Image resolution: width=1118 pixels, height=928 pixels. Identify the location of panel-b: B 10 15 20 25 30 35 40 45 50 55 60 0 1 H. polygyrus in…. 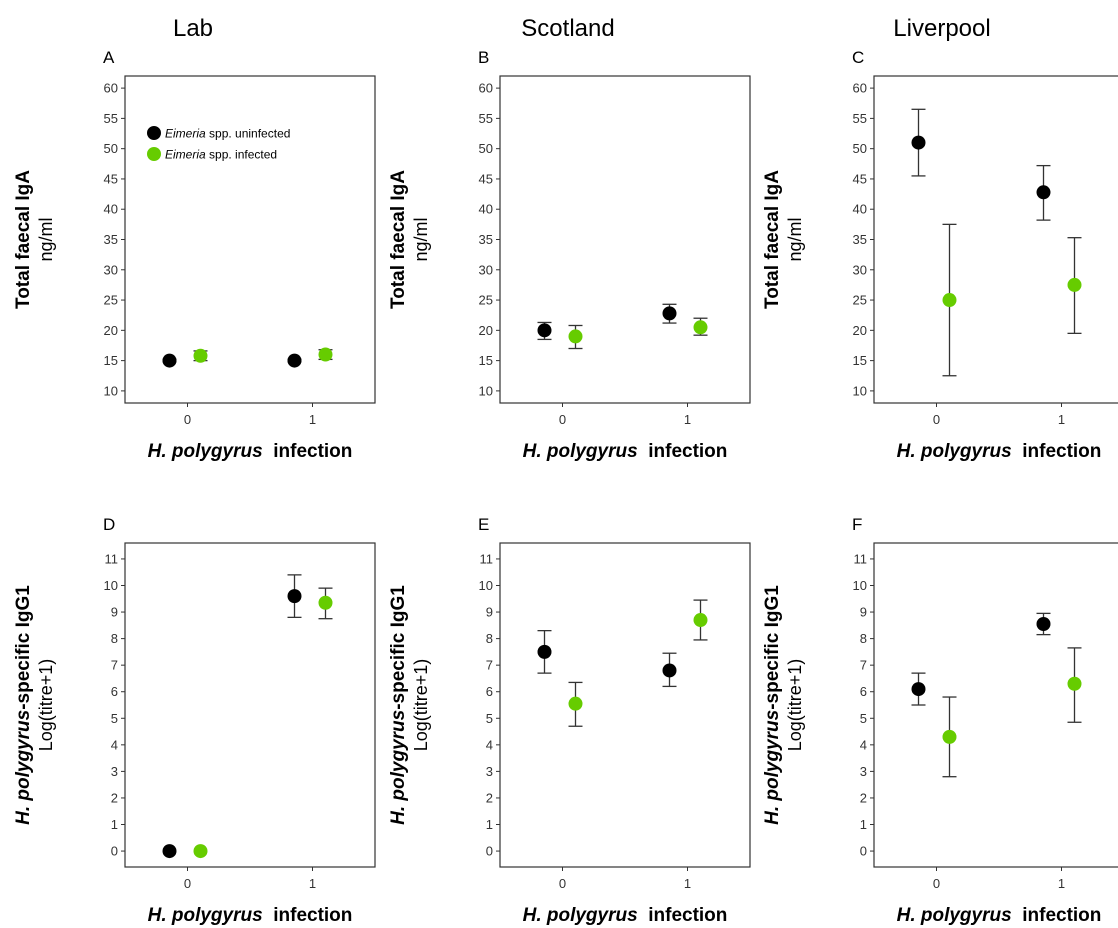
(569, 255).